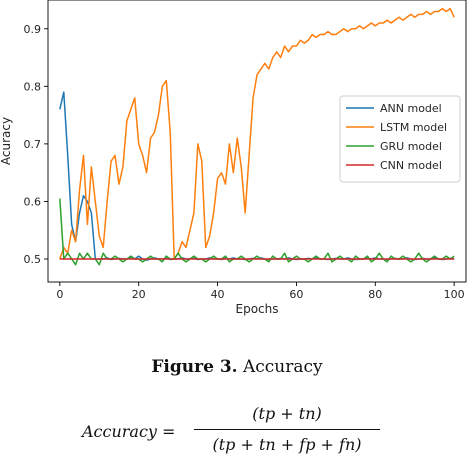 The image size is (474, 460). I want to click on x-axis-label: Epochs, so click(257, 309).